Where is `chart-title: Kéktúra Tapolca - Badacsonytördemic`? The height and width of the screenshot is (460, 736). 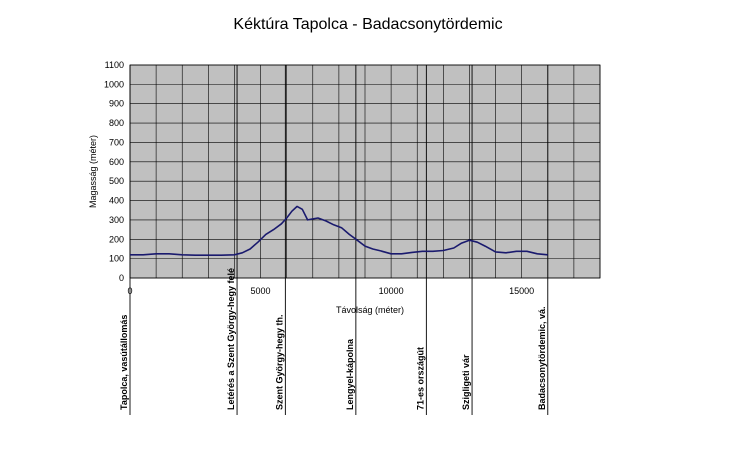
chart-title: Kéktúra Tapolca - Badacsonytördemic is located at coordinates (368, 24).